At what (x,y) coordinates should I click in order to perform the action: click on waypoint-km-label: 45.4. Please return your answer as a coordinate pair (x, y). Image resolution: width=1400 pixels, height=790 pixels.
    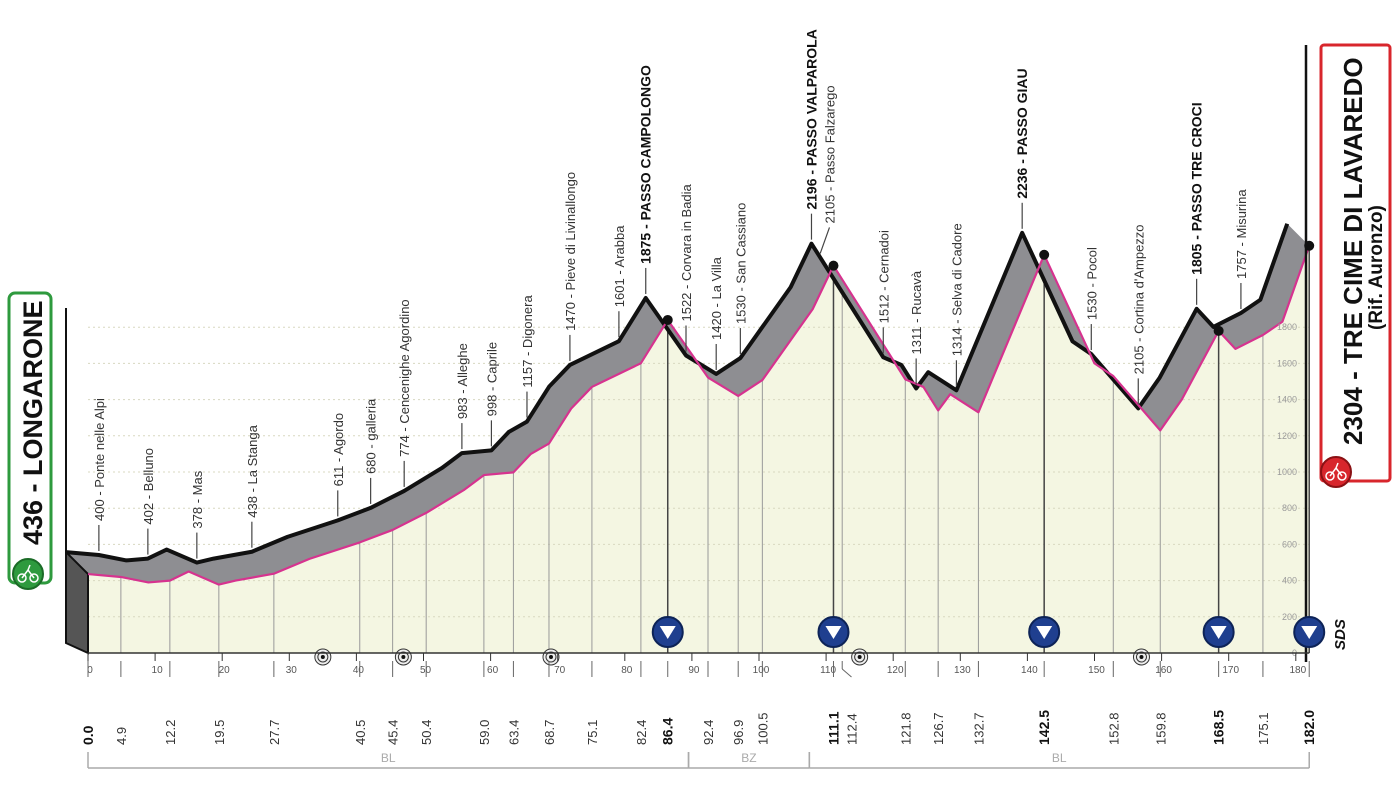
    Looking at the image, I should click on (393, 732).